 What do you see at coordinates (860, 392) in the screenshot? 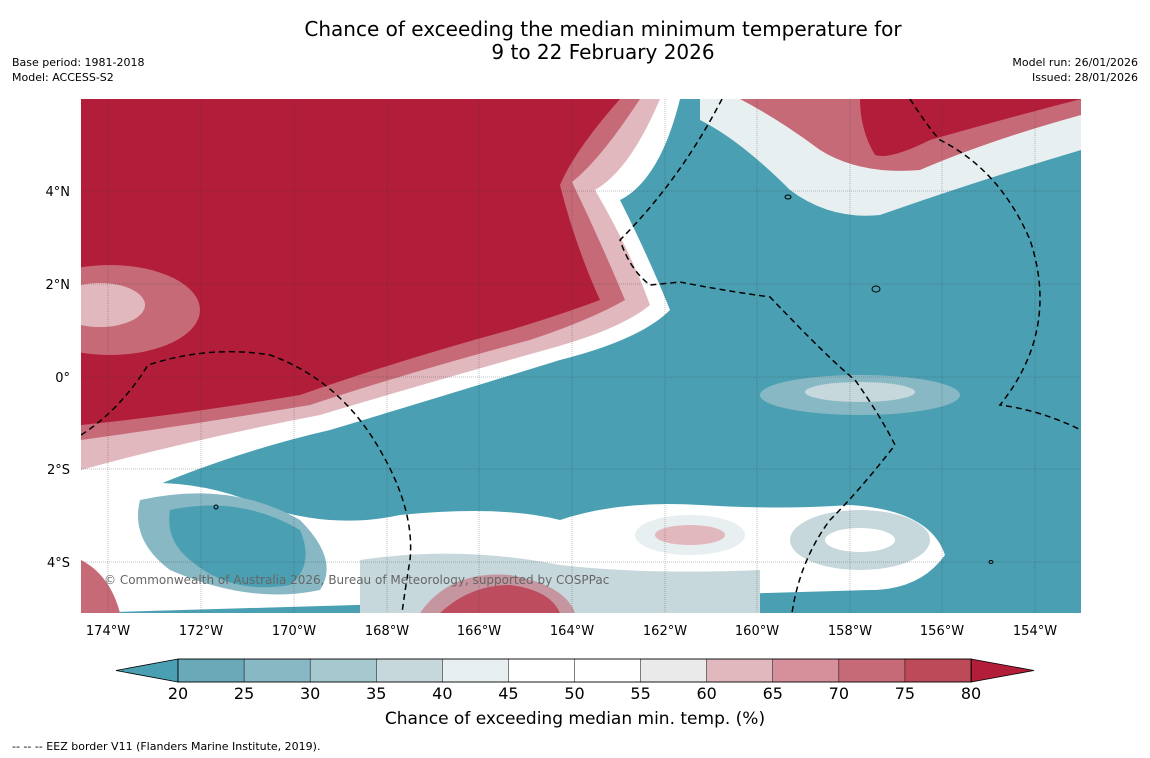
I see `equator-light-patch-core` at bounding box center [860, 392].